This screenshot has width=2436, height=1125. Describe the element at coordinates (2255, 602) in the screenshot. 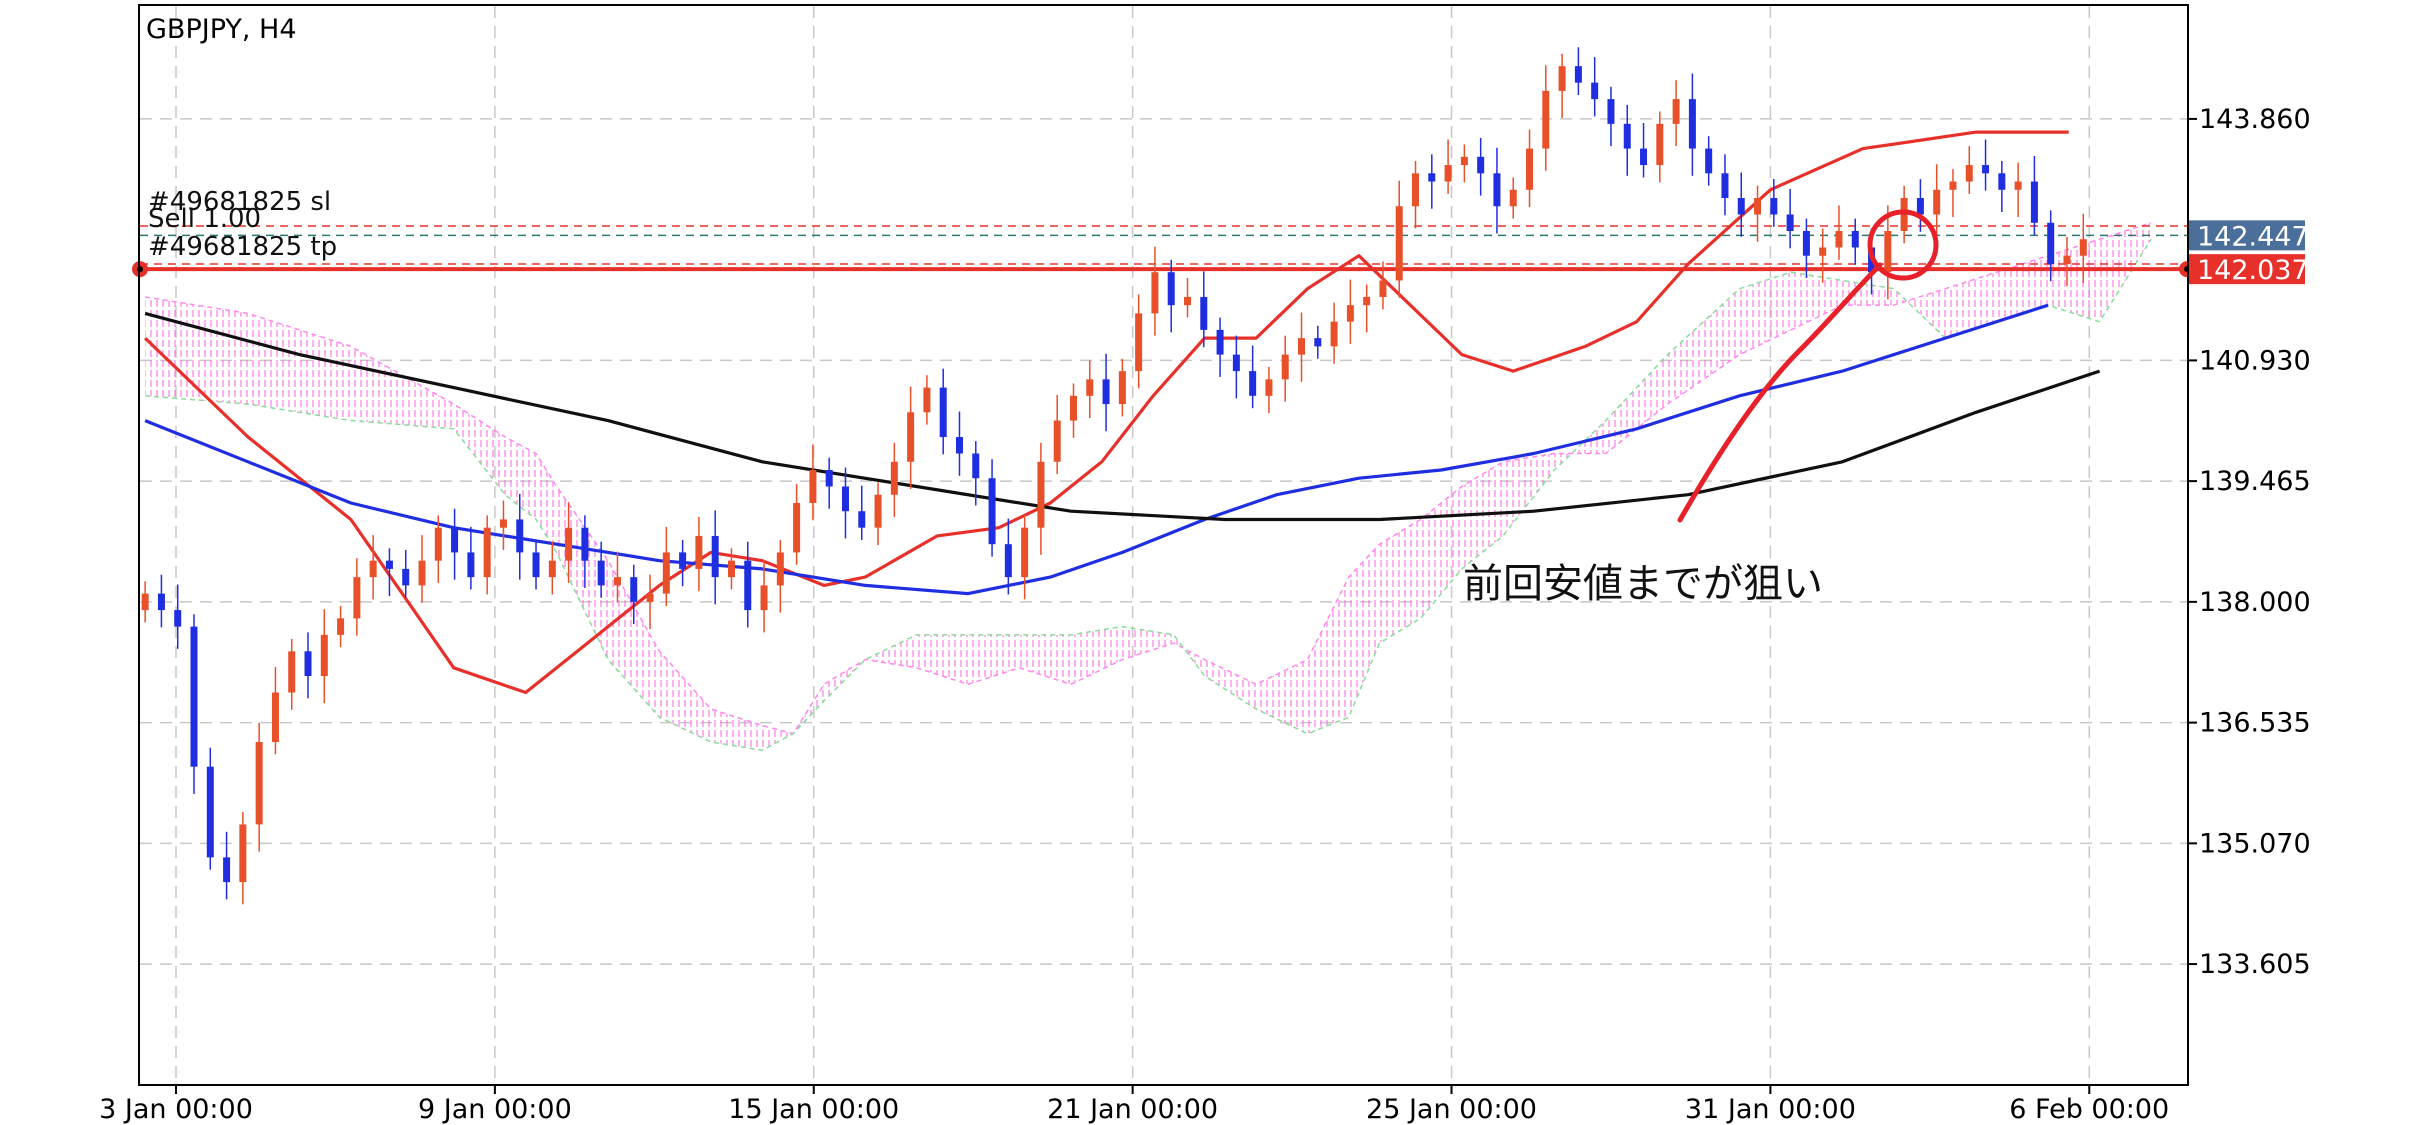

I see `y-tick-label: 138.000` at that location.